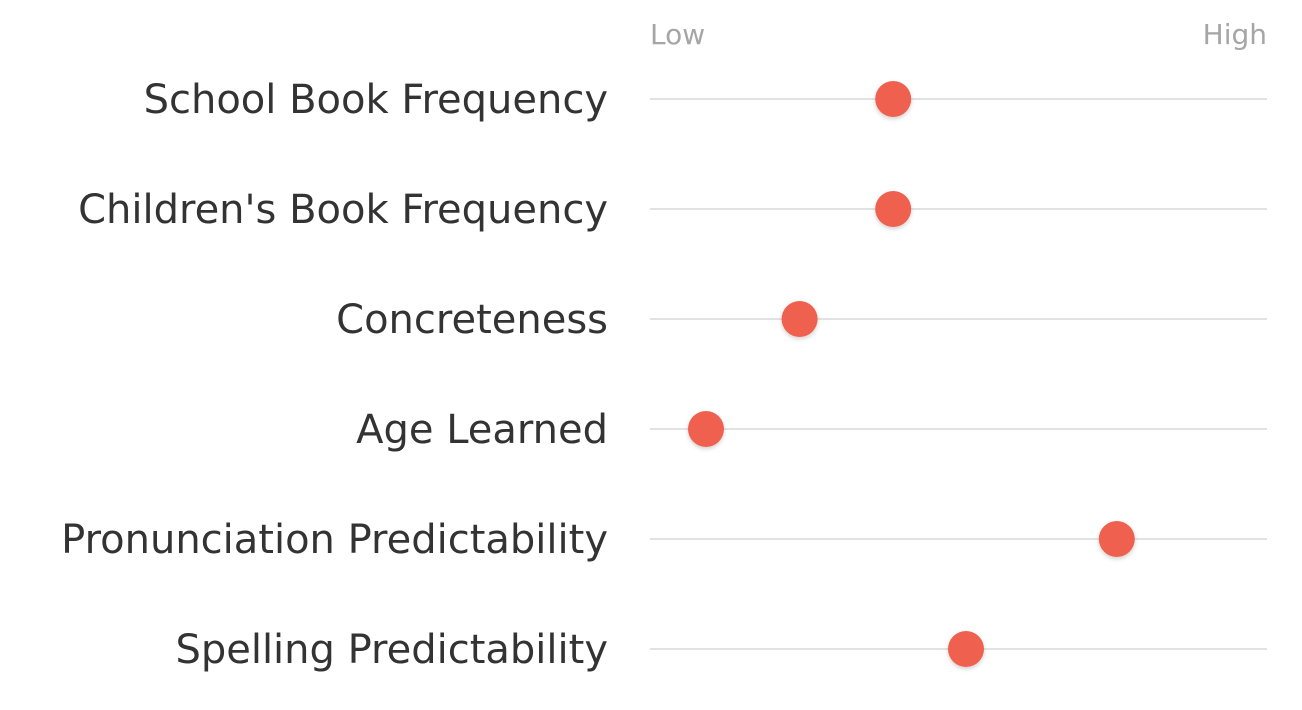  What do you see at coordinates (706, 429) in the screenshot?
I see `data-point-age-learned` at bounding box center [706, 429].